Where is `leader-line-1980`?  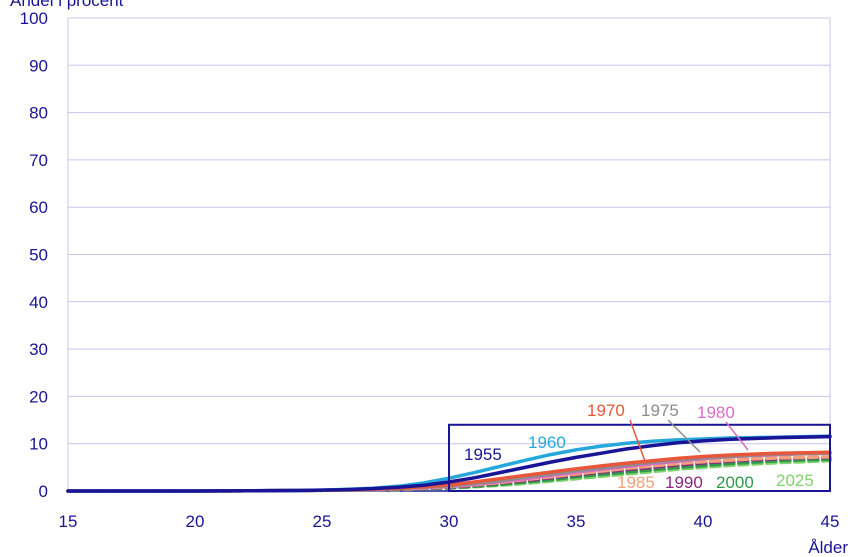 leader-line-1980 is located at coordinates (737, 436).